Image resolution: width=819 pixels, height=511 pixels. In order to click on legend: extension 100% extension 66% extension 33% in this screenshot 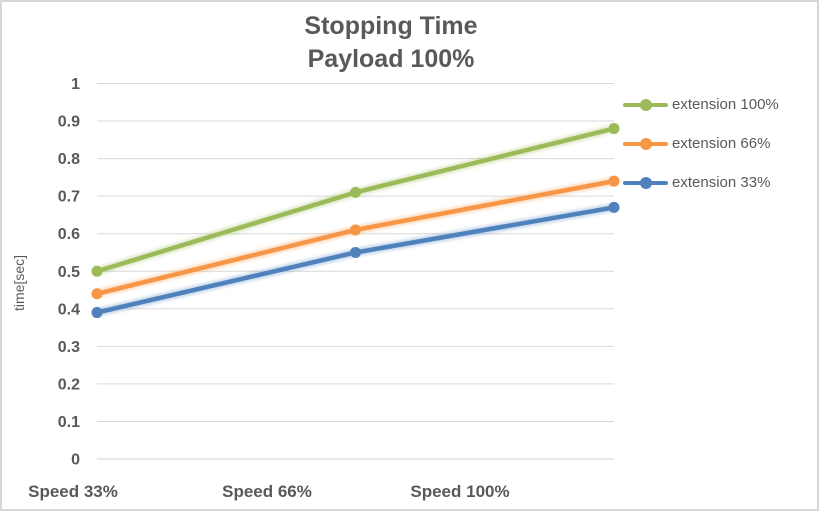, I will do `click(701, 151)`.